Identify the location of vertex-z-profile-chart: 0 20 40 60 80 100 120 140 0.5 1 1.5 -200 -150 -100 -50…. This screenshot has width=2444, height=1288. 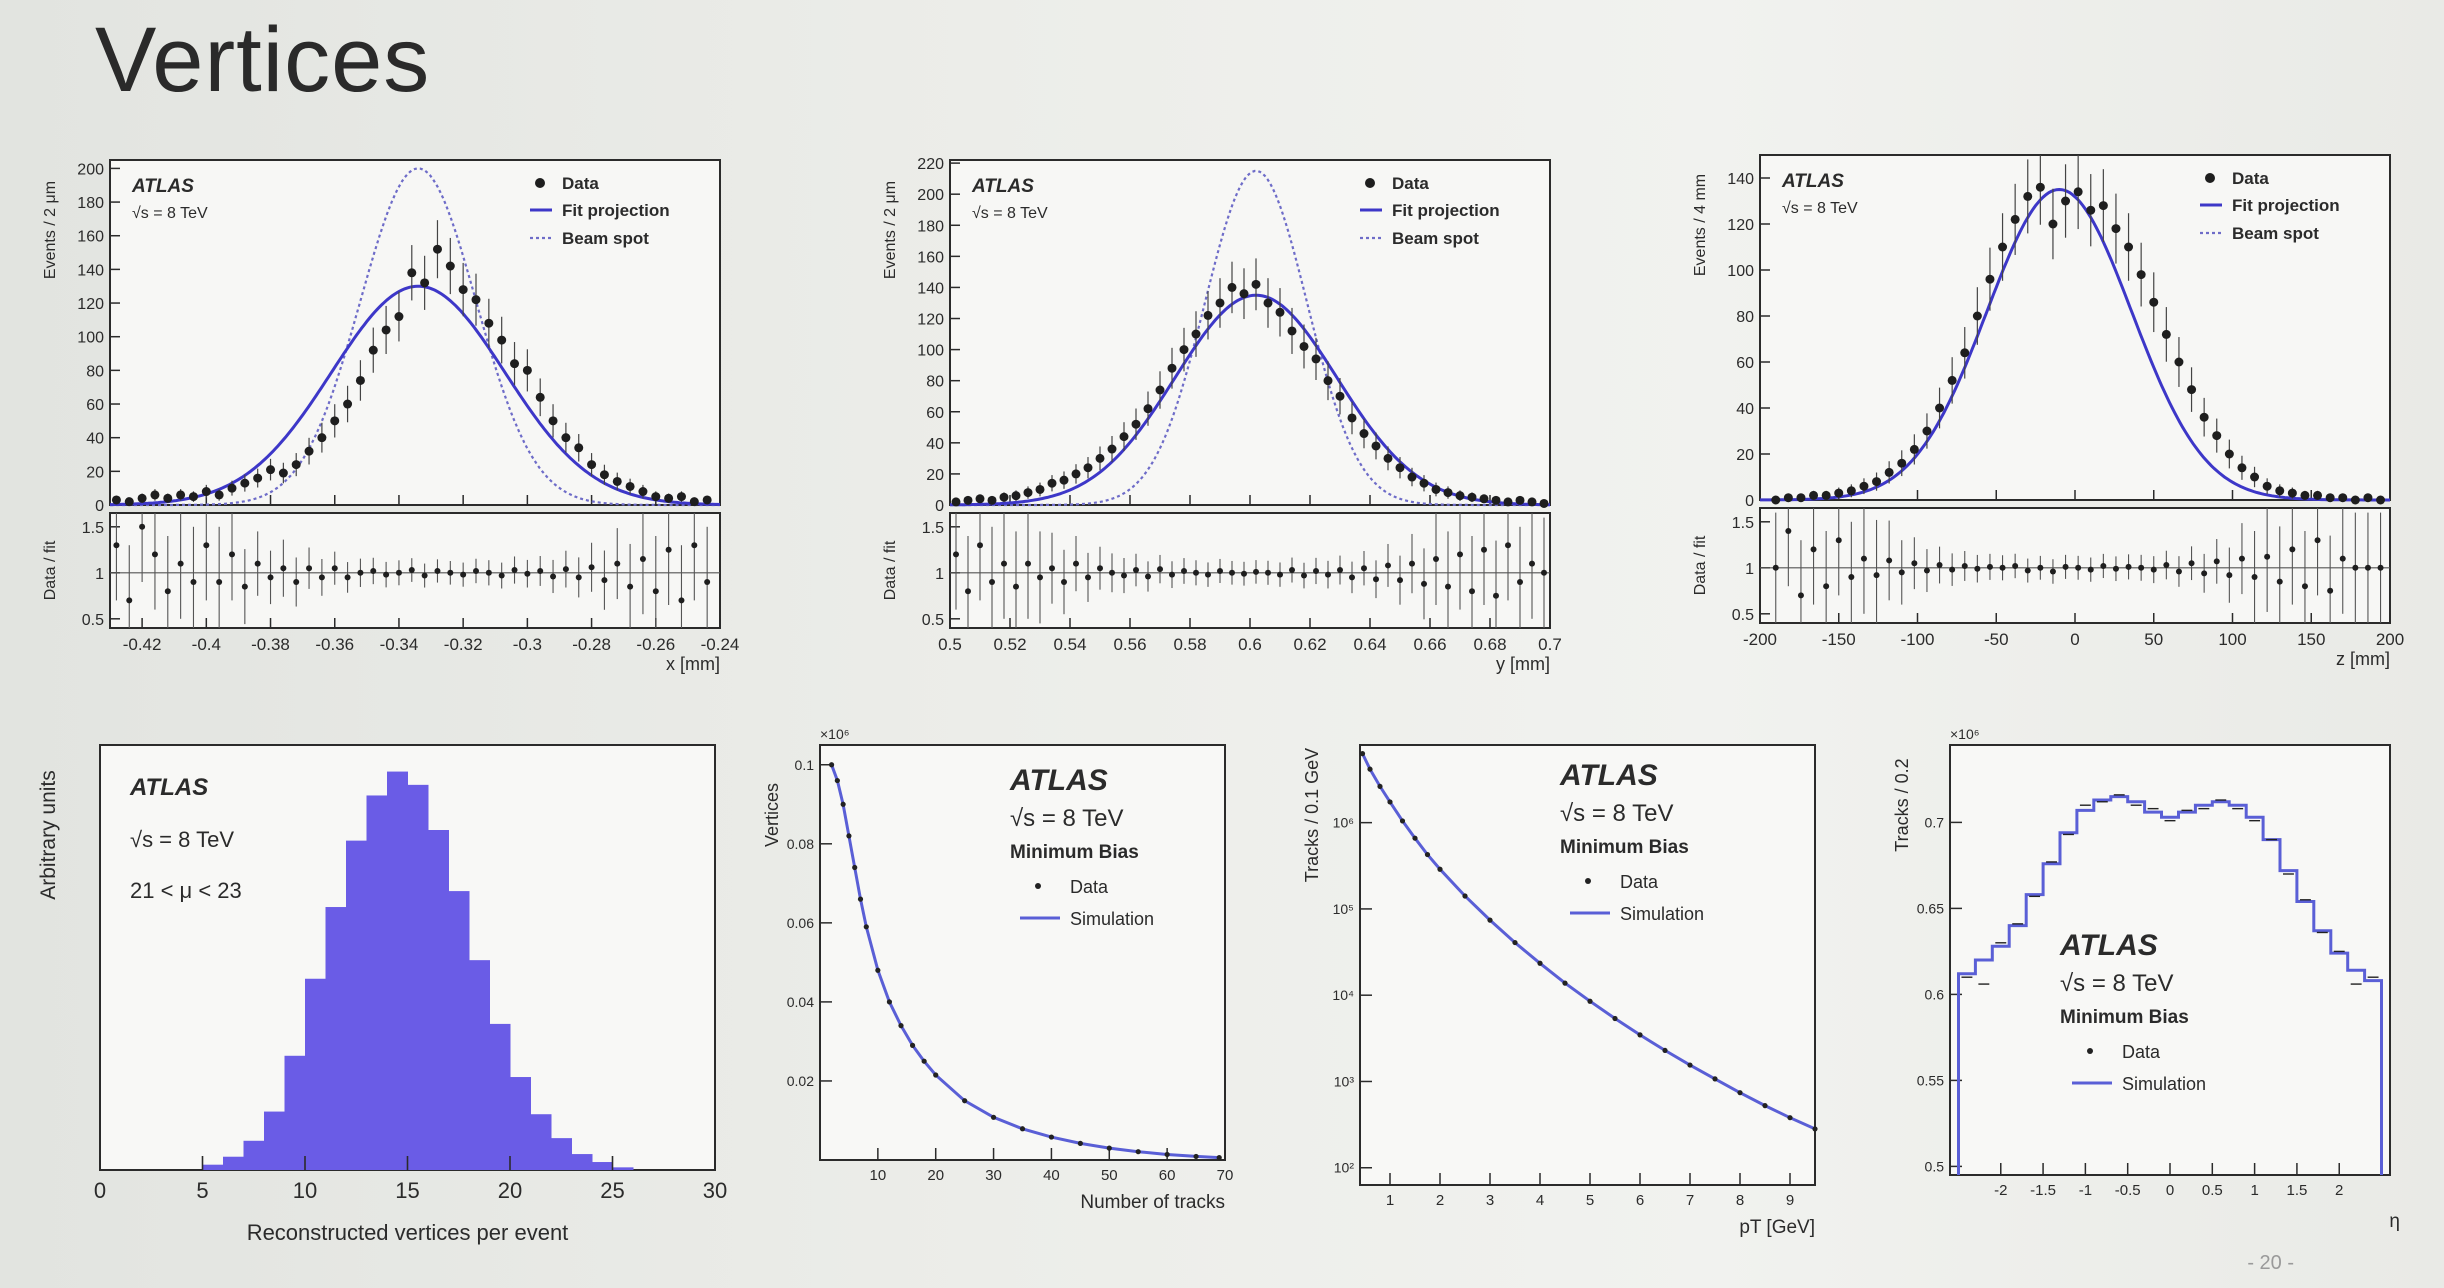
(2048, 411).